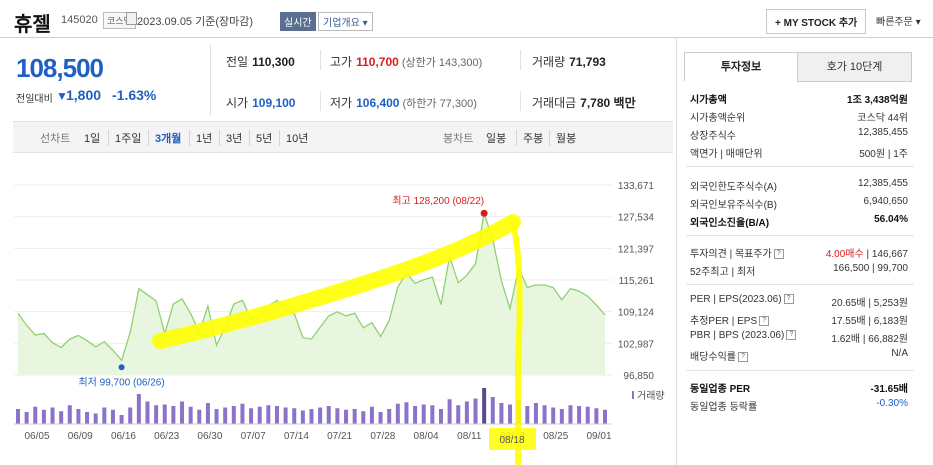 The height and width of the screenshot is (465, 933). Describe the element at coordinates (403, 103) in the screenshot. I see `quote-low: 저가 106,400 (하한가 77,300)` at that location.